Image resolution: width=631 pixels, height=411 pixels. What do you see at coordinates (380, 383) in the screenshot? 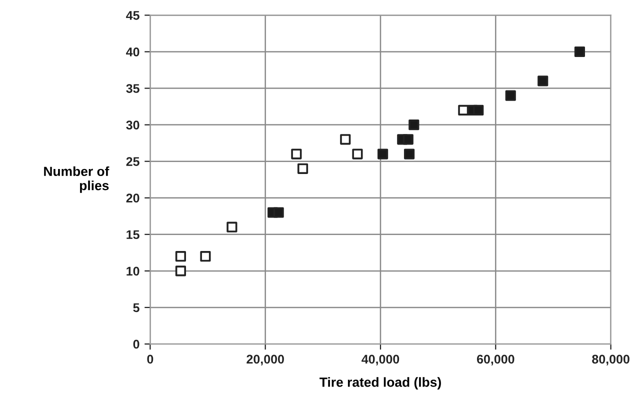
I see `x-axis-title: Tire rated load (lbs)` at bounding box center [380, 383].